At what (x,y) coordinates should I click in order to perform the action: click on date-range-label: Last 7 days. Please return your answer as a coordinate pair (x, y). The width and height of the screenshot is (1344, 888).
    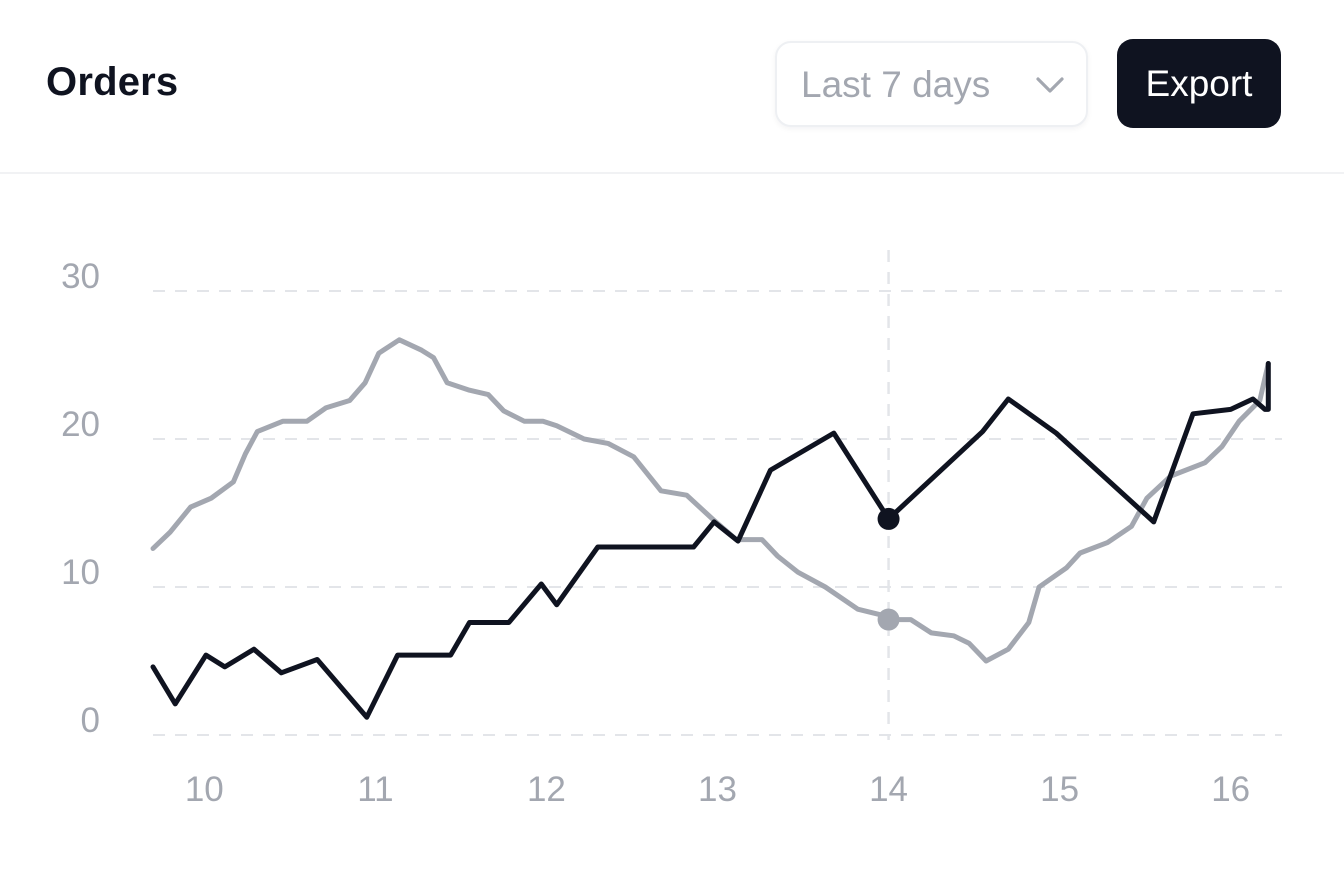
    Looking at the image, I should click on (896, 84).